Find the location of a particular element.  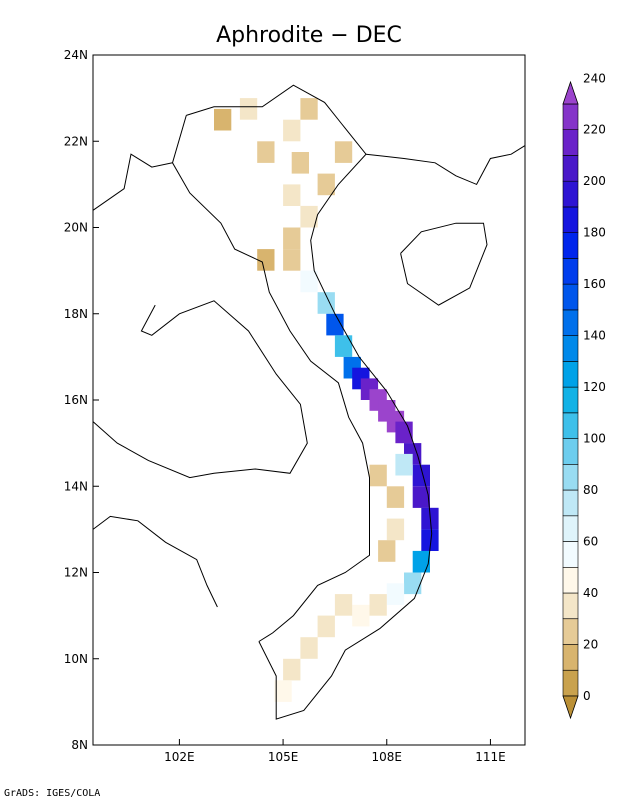

colorbar-label-5: 100 is located at coordinates (594, 439).